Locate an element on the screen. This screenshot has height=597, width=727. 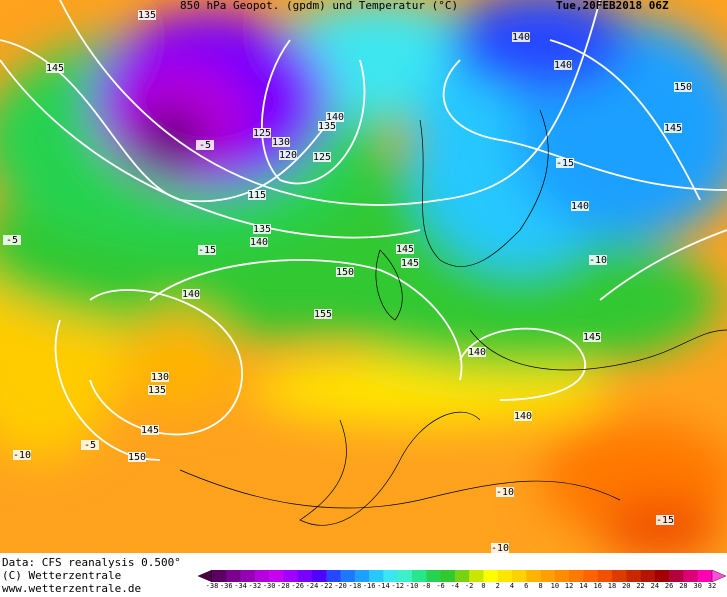
contour-label: 135 is located at coordinates (147, 15).